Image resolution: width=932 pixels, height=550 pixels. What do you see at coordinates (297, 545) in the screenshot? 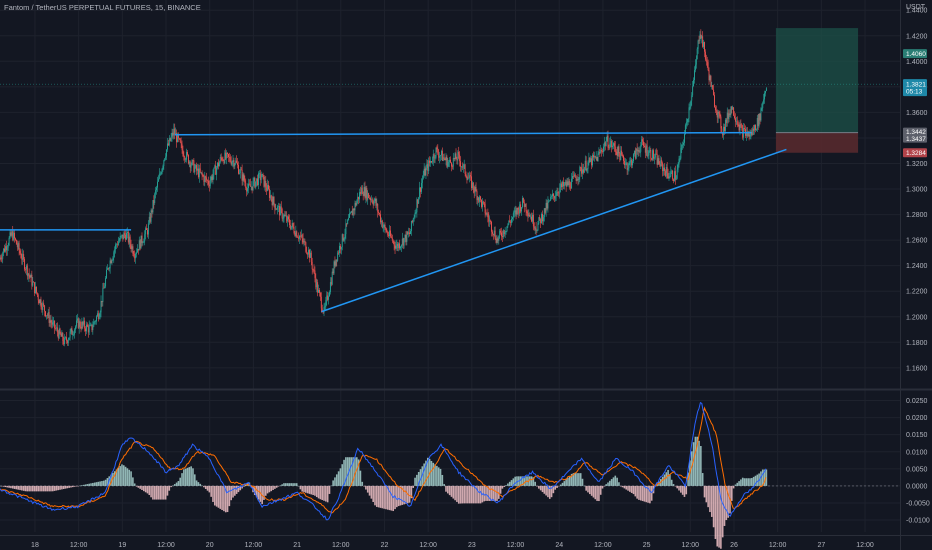
I see `time-tick-label: 21` at bounding box center [297, 545].